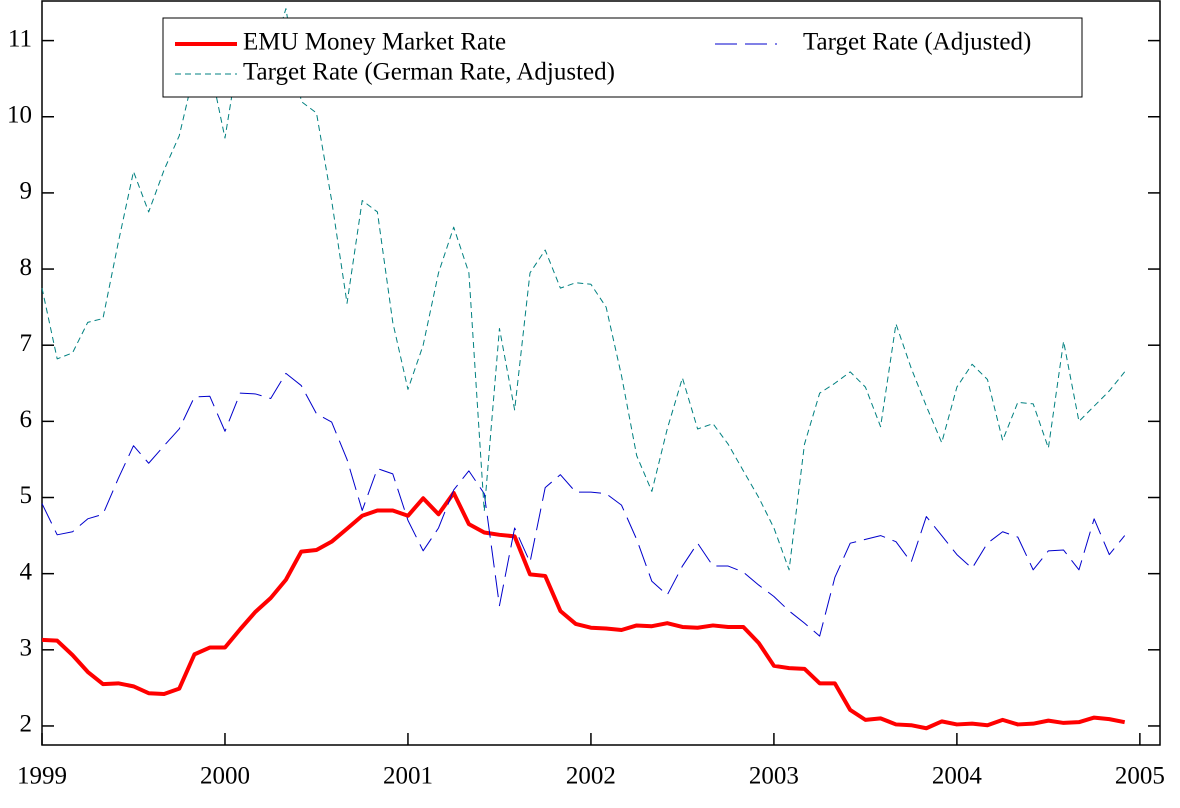 The image size is (1180, 808). What do you see at coordinates (19, 114) in the screenshot?
I see `y-tick-label: 10` at bounding box center [19, 114].